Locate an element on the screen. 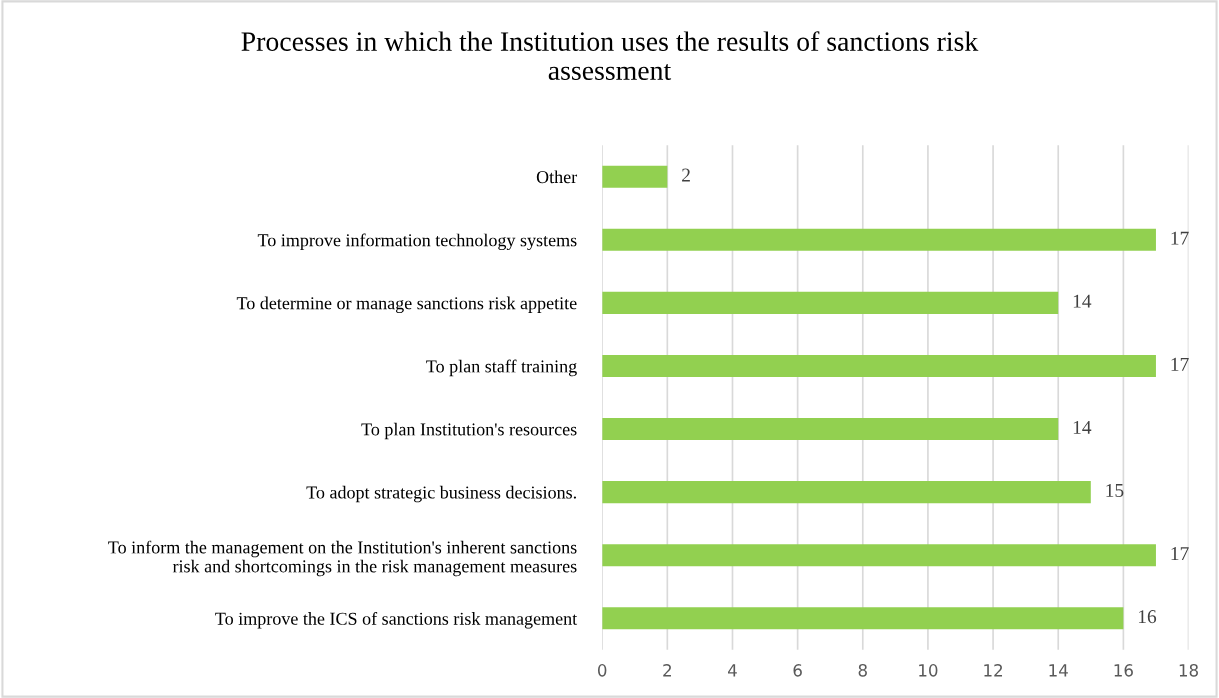 Image resolution: width=1219 pixels, height=698 pixels. x-tick-label: 0 is located at coordinates (602, 670).